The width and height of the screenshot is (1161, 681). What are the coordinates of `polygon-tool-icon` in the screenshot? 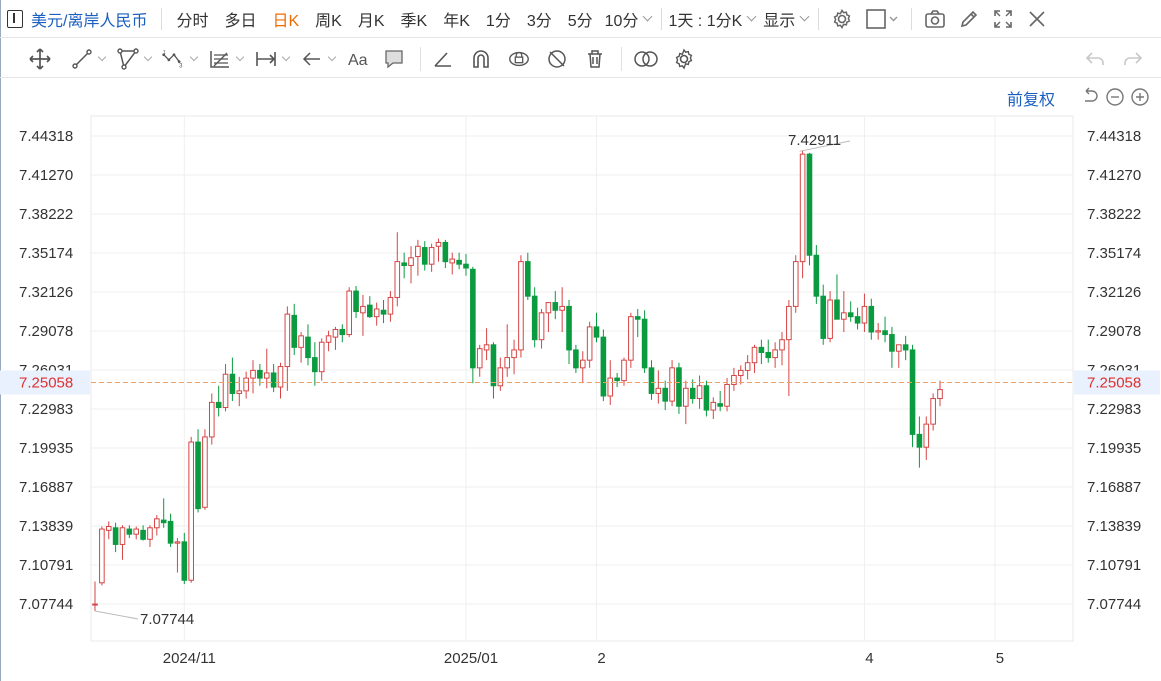 It's located at (128, 59).